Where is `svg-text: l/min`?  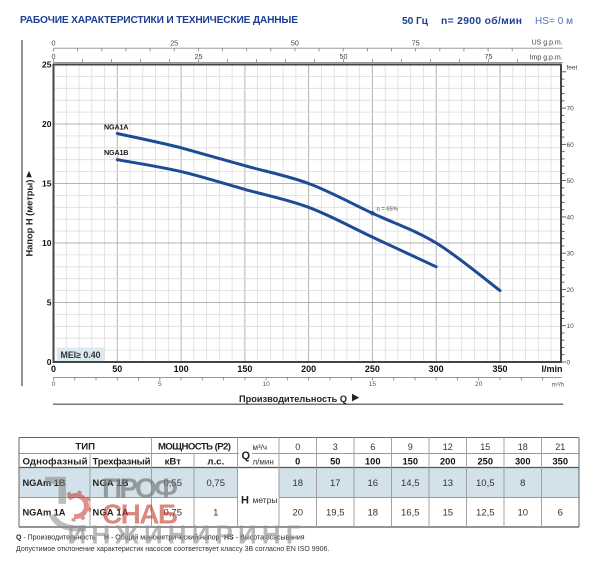 svg-text: l/min is located at coordinates (551, 369).